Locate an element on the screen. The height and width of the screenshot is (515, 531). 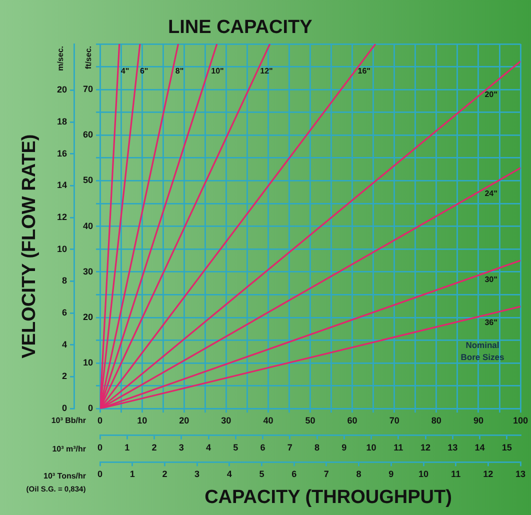
x2-tick-label: 10 is located at coordinates (371, 447).